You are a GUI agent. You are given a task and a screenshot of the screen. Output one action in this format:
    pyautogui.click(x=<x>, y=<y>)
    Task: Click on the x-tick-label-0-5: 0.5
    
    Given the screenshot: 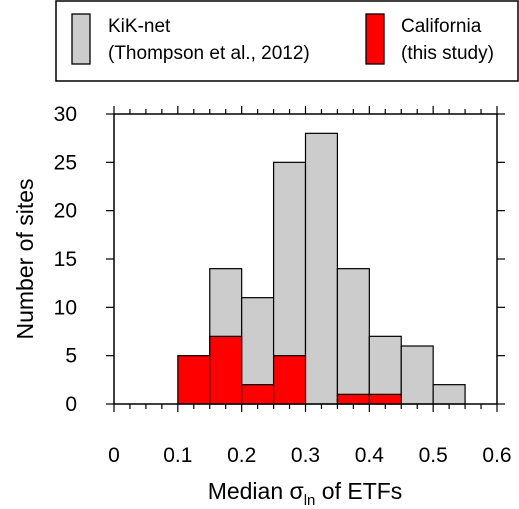 What is the action you would take?
    pyautogui.click(x=433, y=455)
    